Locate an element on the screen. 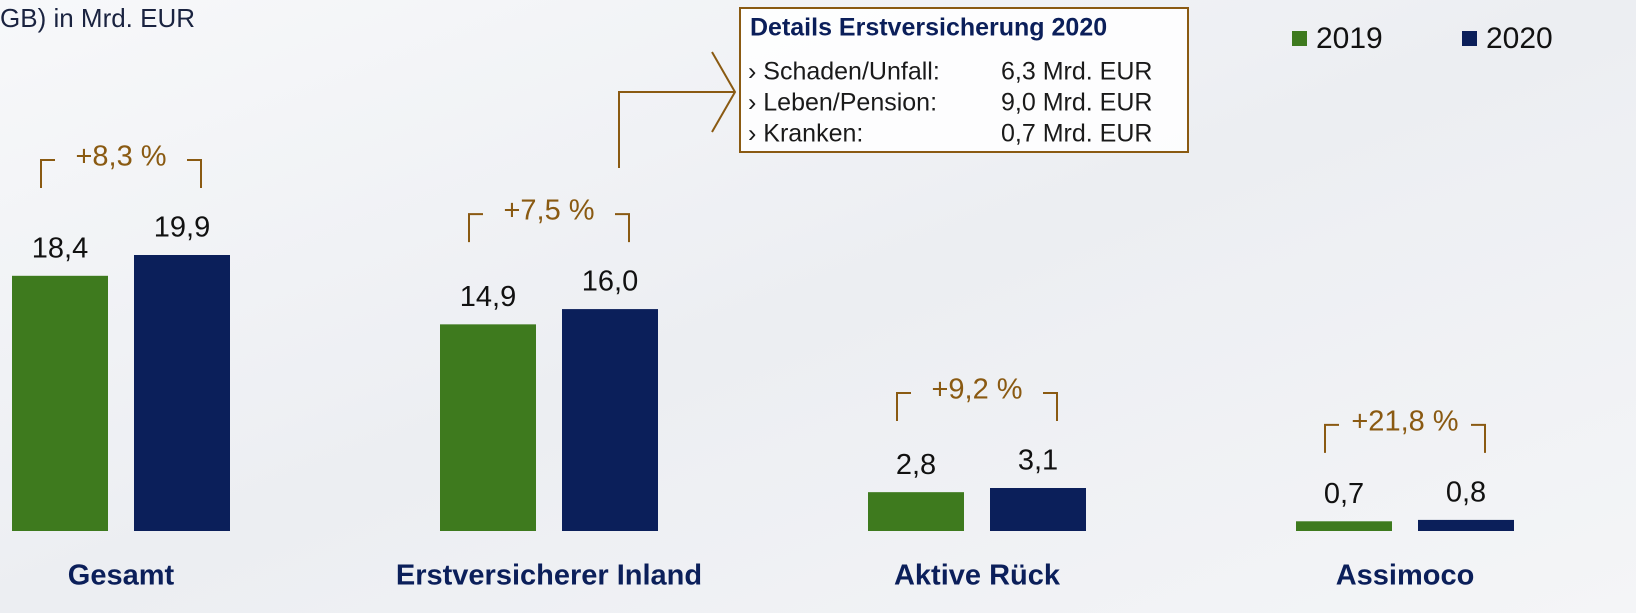  value-label: 2,8 is located at coordinates (916, 465).